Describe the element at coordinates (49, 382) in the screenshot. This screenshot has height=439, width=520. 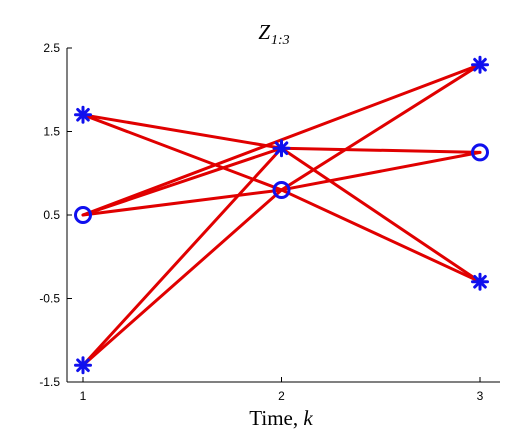
I see `y-tick-label: -1.5` at that location.